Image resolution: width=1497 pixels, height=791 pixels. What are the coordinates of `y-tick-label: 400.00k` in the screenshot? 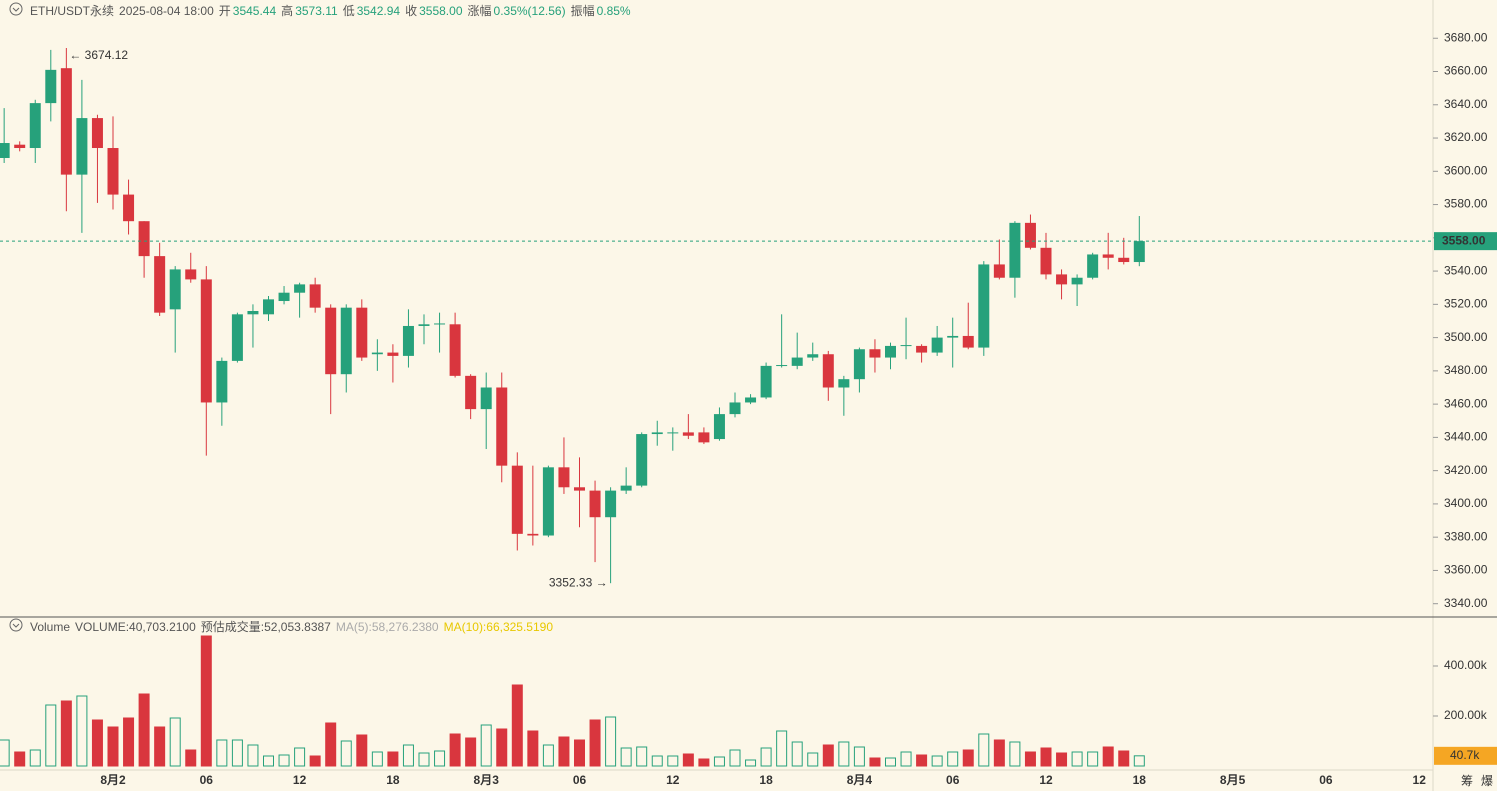 It's located at (1466, 665).